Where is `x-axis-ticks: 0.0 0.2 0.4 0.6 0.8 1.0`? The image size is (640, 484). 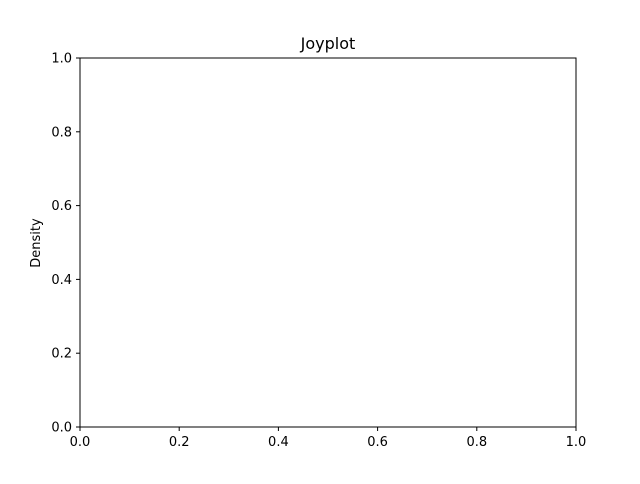
x-axis-ticks: 0.0 0.2 0.4 0.6 0.8 1.0 is located at coordinates (328, 438).